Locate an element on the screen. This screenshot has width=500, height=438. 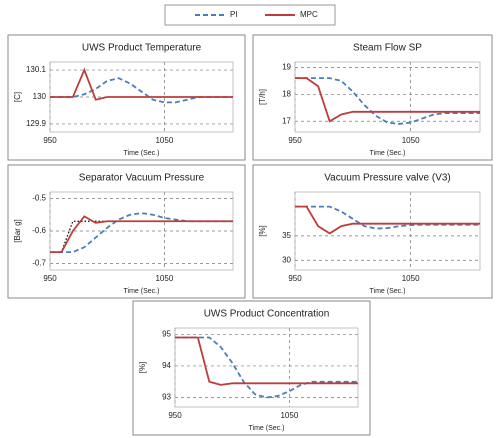
y-tick-label: 17 is located at coordinates (286, 120).